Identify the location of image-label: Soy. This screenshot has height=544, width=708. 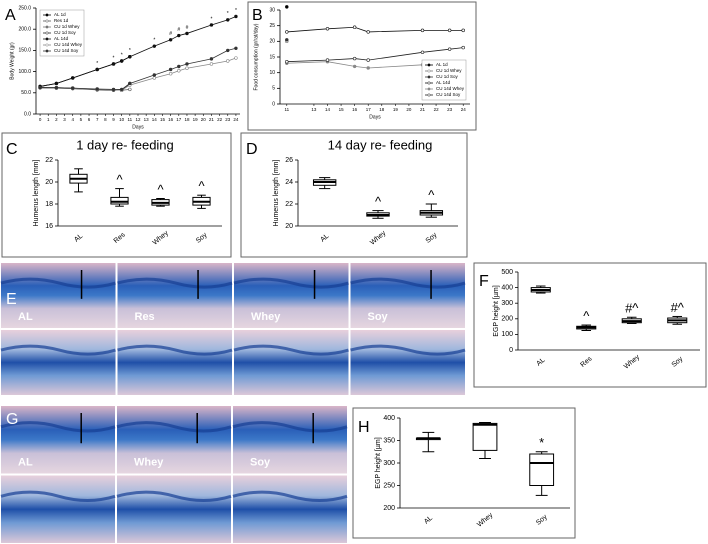
(378, 317).